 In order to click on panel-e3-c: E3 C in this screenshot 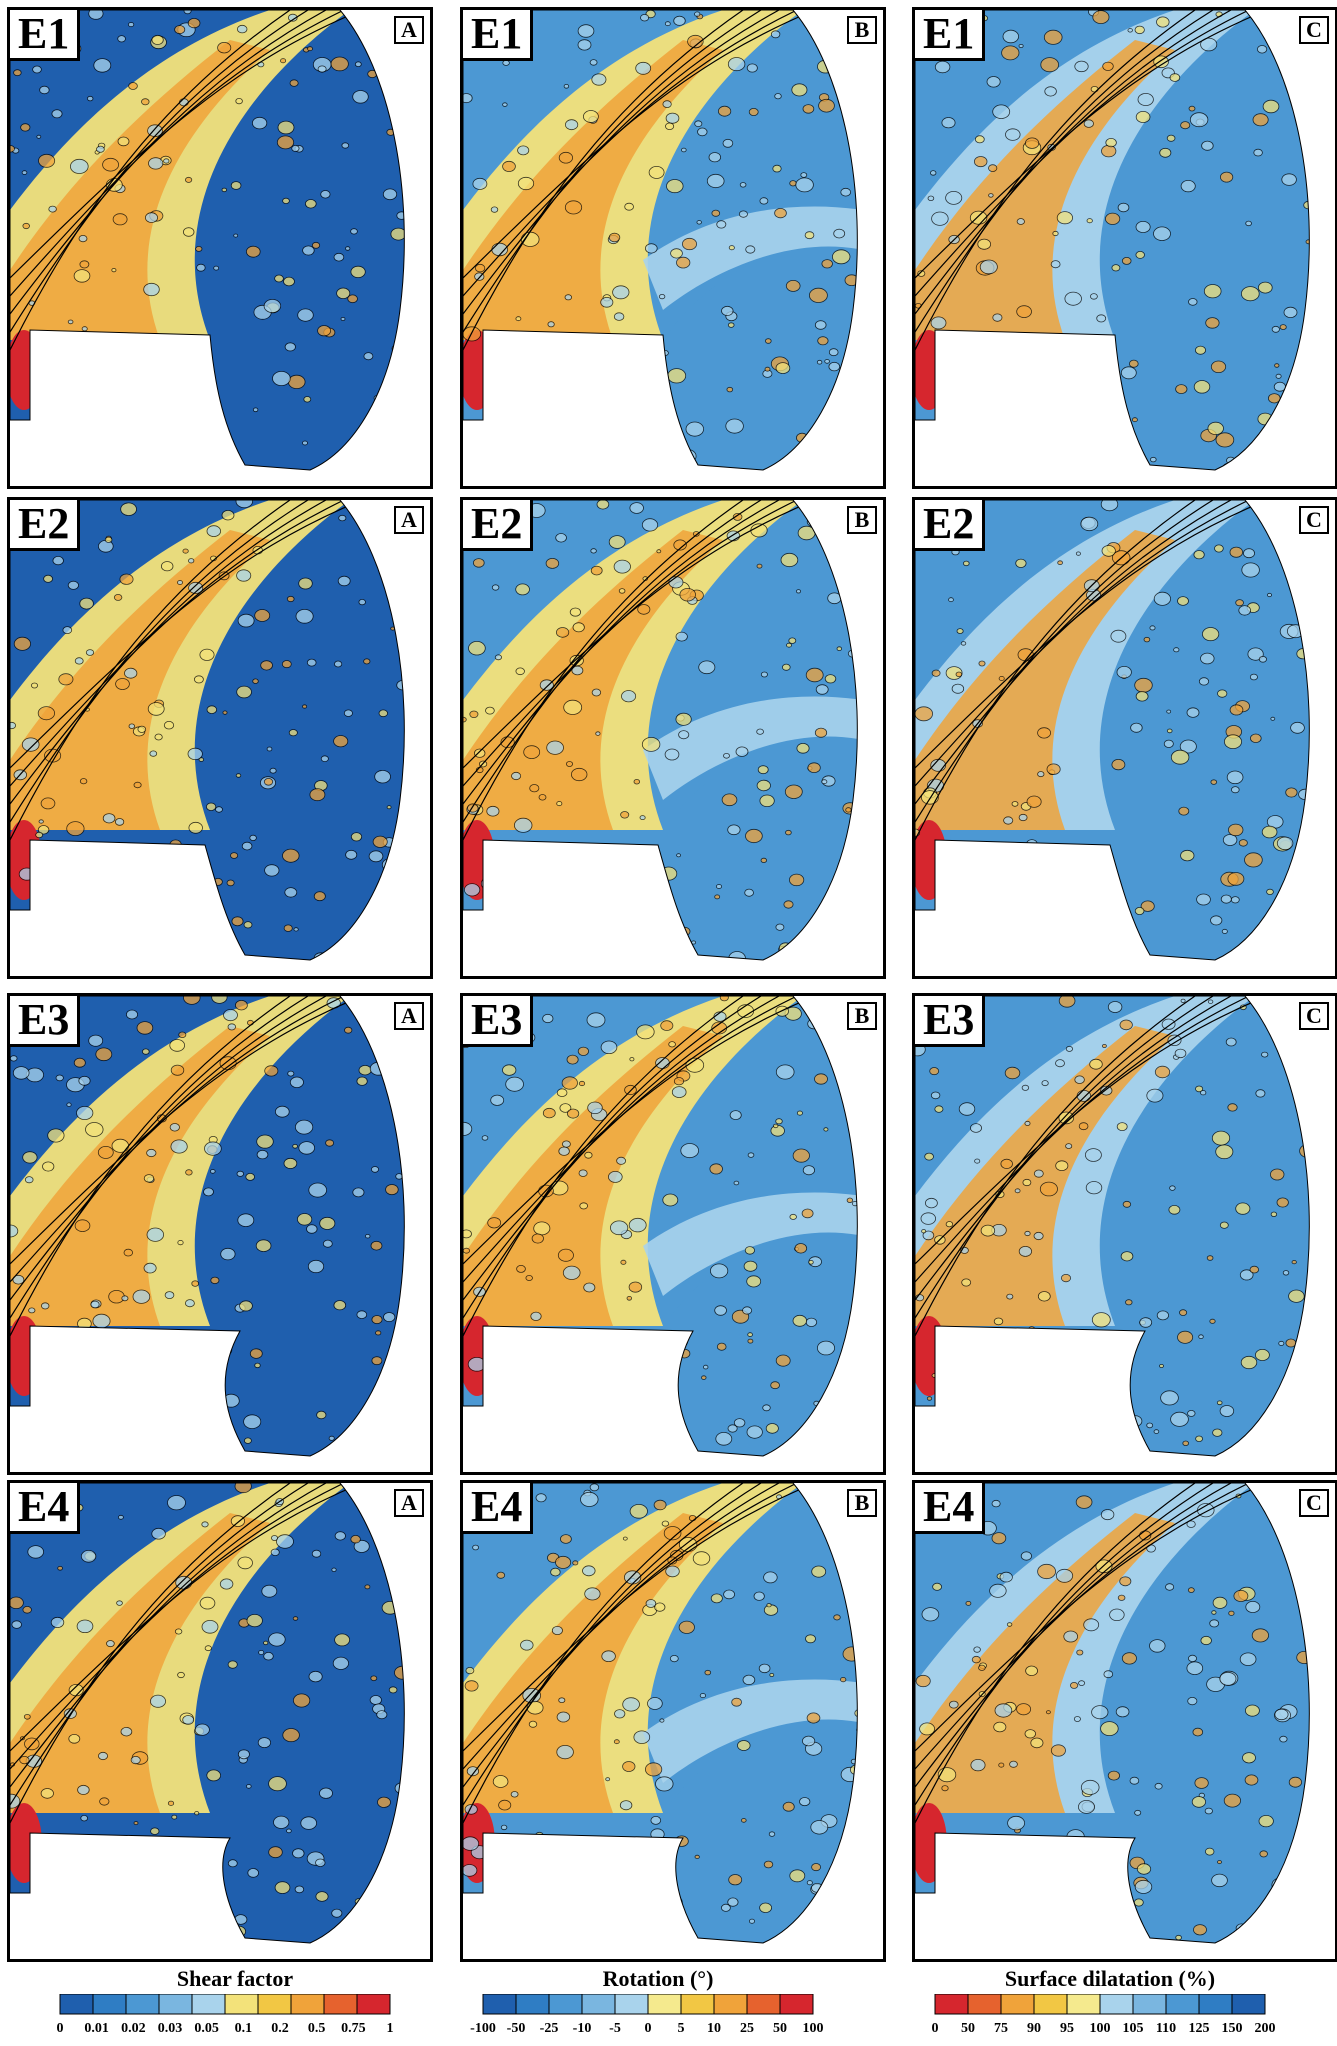, I will do `click(1124, 1234)`.